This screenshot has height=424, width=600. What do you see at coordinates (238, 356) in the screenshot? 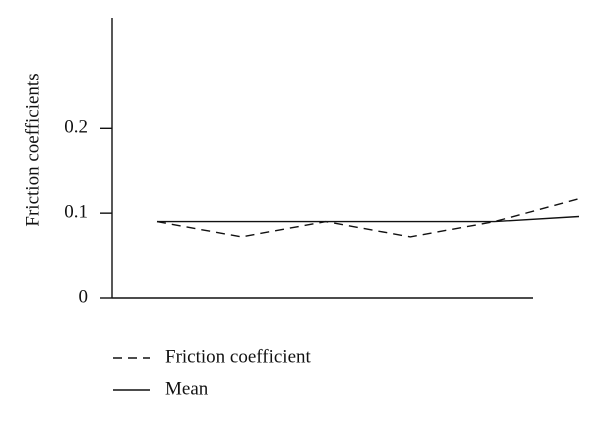
I see `legend-label: Friction coefficient` at bounding box center [238, 356].